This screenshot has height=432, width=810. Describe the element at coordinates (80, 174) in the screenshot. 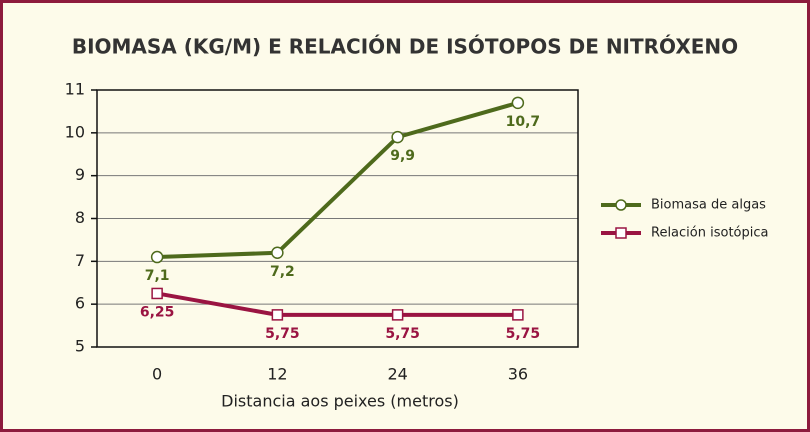

I see `y-tick-label: 9` at that location.